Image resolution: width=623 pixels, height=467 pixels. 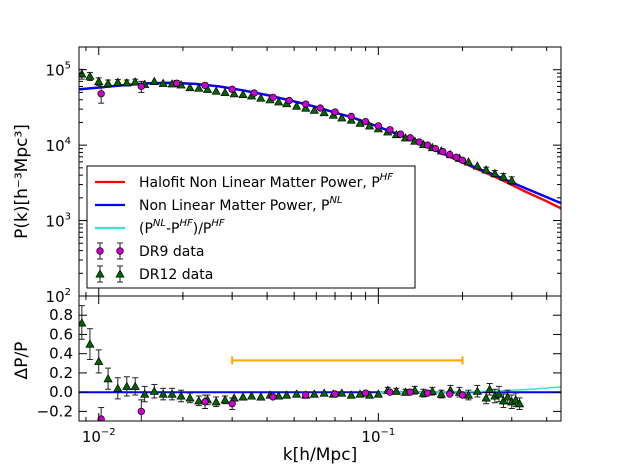 What do you see at coordinates (320, 455) in the screenshot?
I see `x-axis-label: k[h/Mpc]` at bounding box center [320, 455].